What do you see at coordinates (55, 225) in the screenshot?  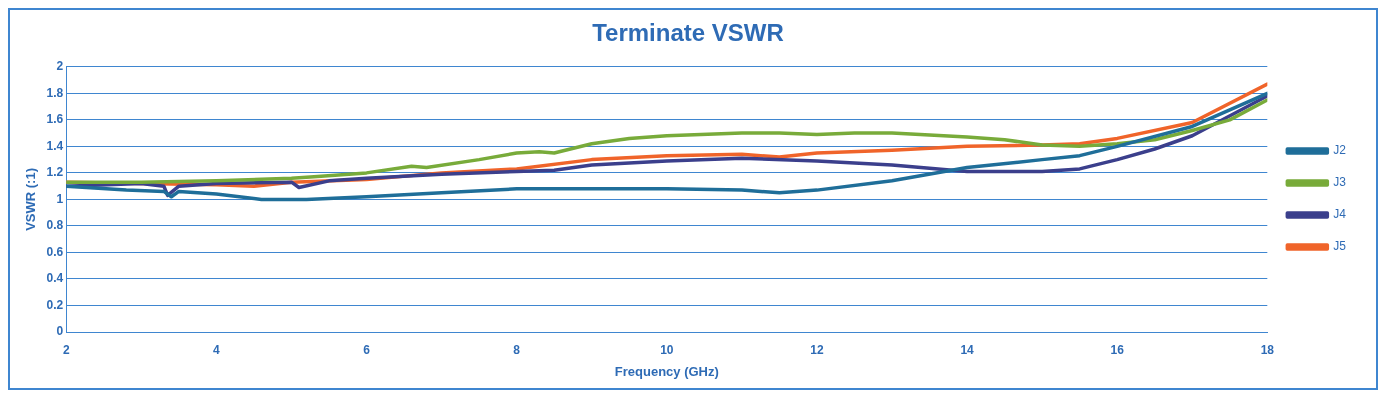 I see `y-tick-label: 0.8` at bounding box center [55, 225].